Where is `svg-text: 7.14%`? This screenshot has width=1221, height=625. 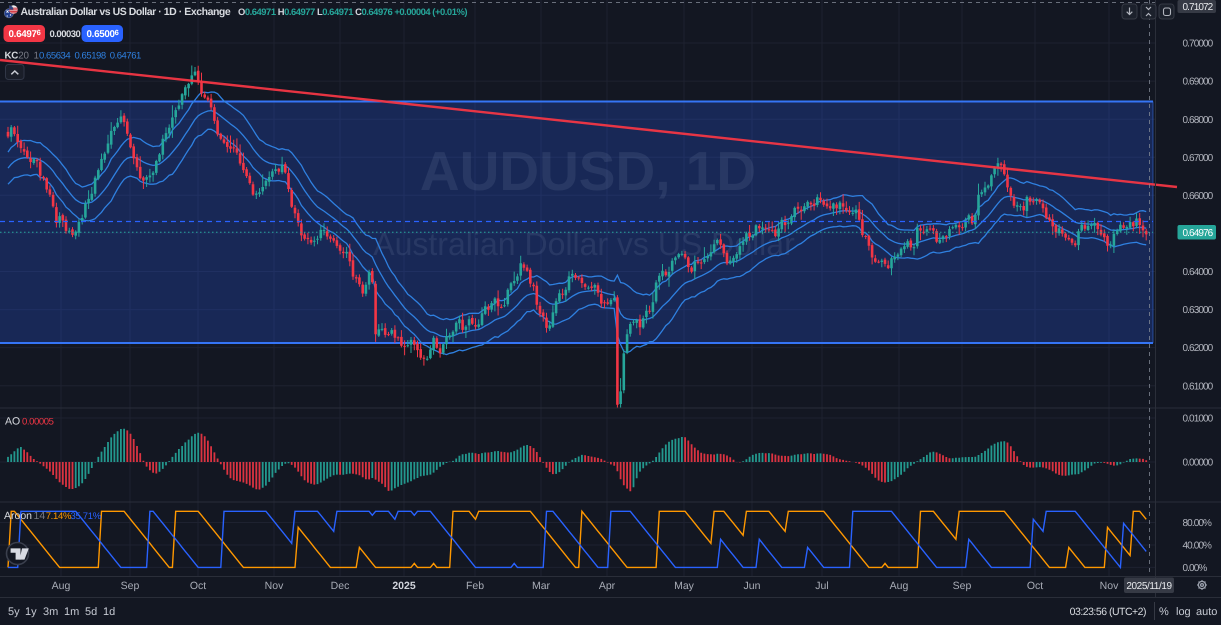
svg-text: 7.14% is located at coordinates (59, 516).